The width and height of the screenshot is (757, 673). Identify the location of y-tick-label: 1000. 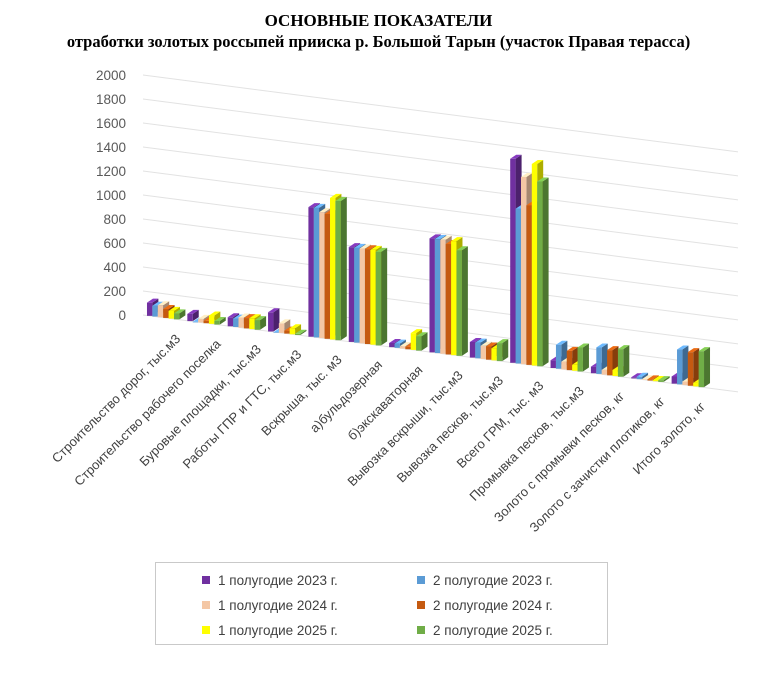
(111, 195).